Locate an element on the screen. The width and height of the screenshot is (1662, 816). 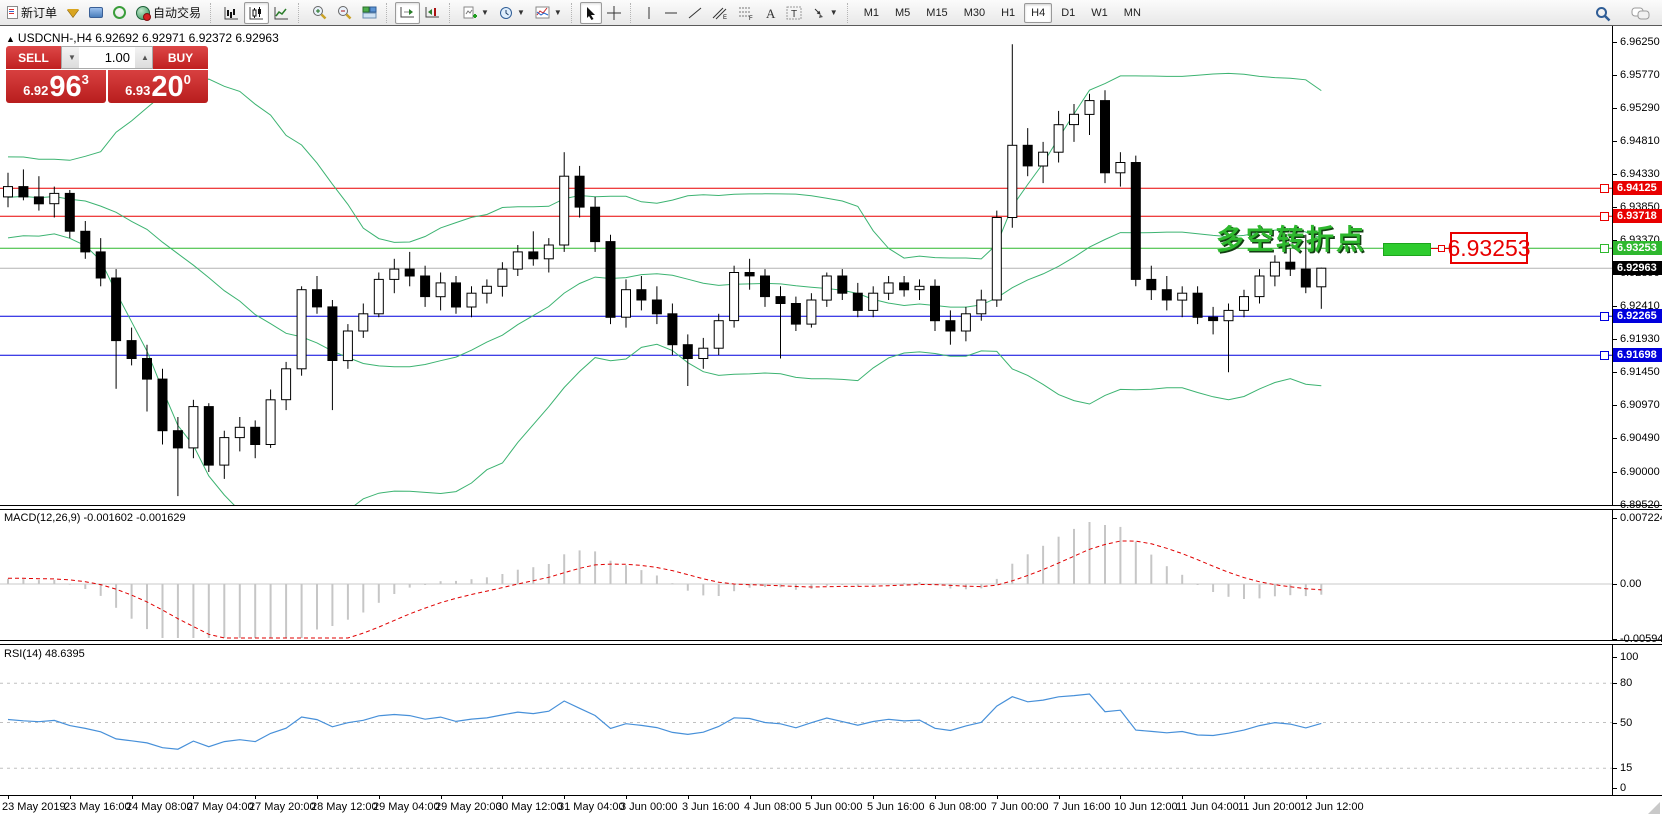
periods-button: ▼ is located at coordinates (512, 13).